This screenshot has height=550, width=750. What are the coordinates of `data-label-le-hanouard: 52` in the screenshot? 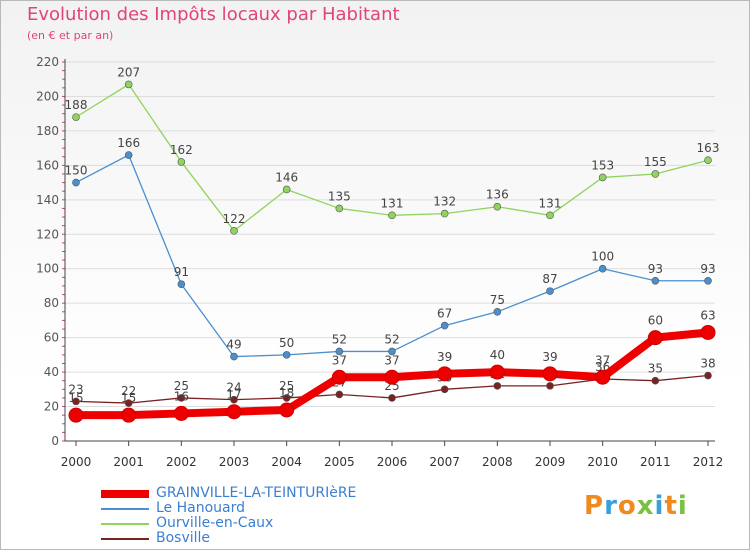 It's located at (339, 339).